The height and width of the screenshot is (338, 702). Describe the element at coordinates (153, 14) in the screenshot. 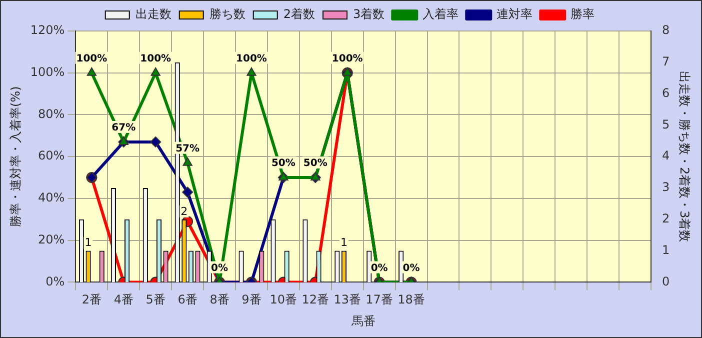

I see `legend-label: 出走数` at that location.